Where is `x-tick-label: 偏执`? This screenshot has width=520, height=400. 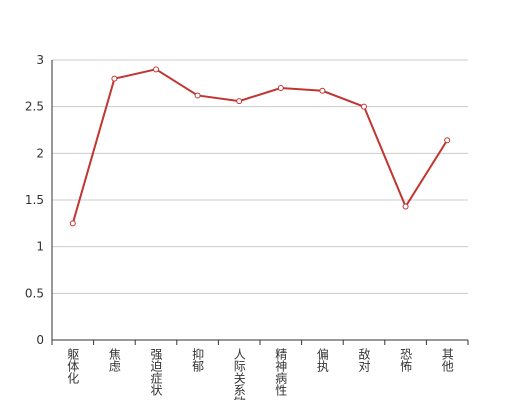
x-tick-label: 偏执 is located at coordinates (322, 360).